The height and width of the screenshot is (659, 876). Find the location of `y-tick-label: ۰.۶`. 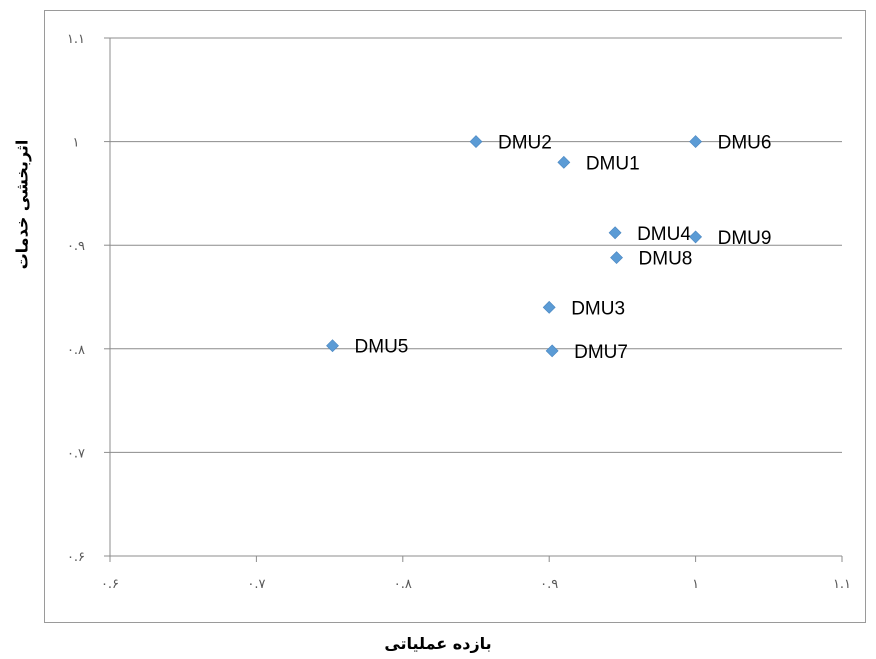

y-tick-label: ۰.۶ is located at coordinates (76, 557).